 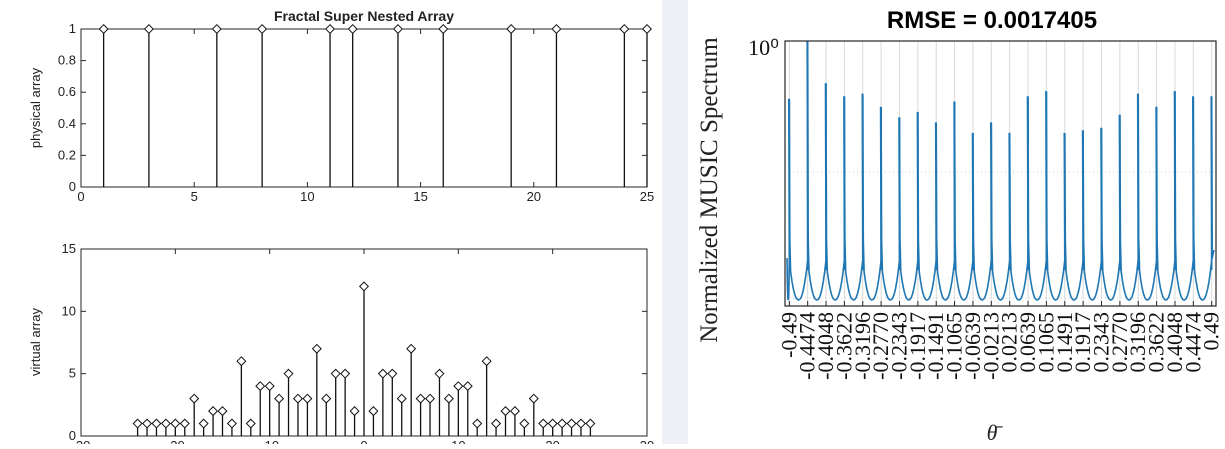 What do you see at coordinates (1174, 342) in the screenshot?
I see `spectrum-xtick-label: 0.4048` at bounding box center [1174, 342].